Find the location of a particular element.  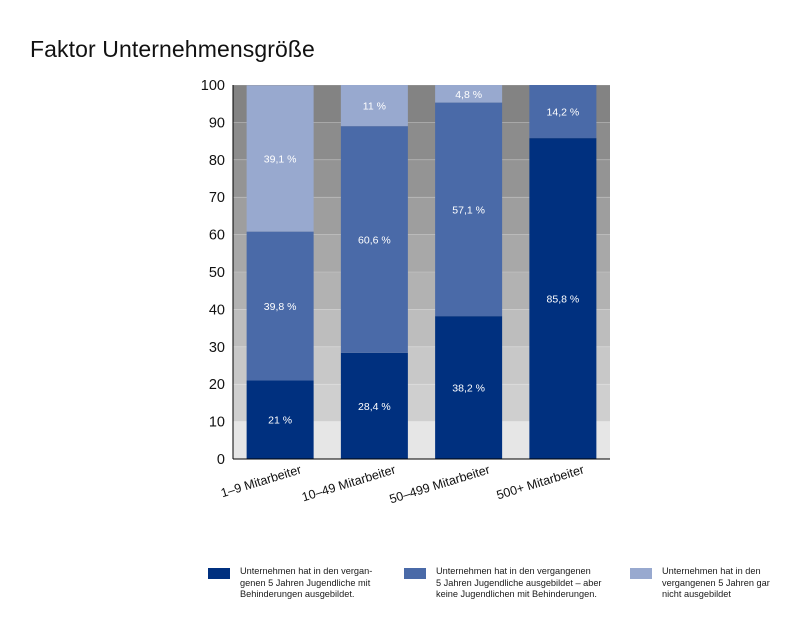

y-tick-label: 20 is located at coordinates (217, 385).